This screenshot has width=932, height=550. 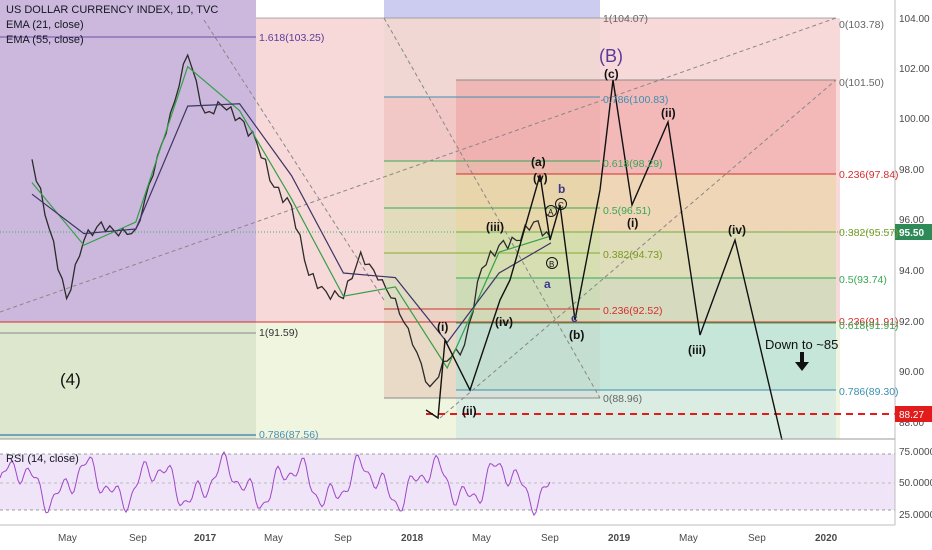 I want to click on wave-label: b, so click(x=561, y=189).